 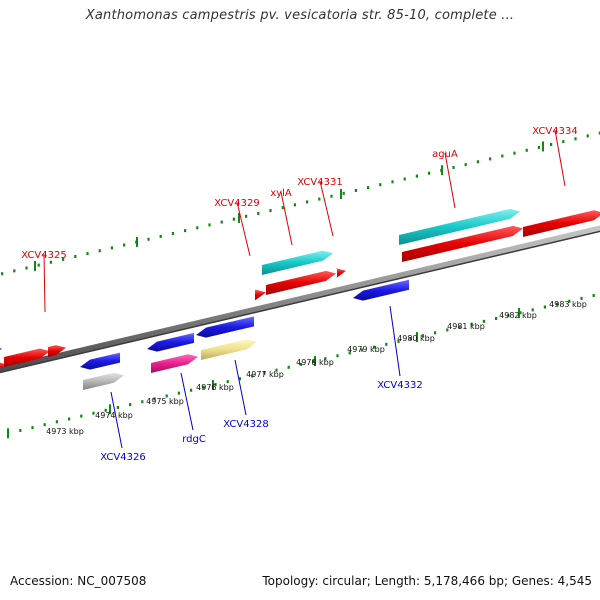 I want to click on gene-label-forward: XCV4329, so click(x=236, y=203).